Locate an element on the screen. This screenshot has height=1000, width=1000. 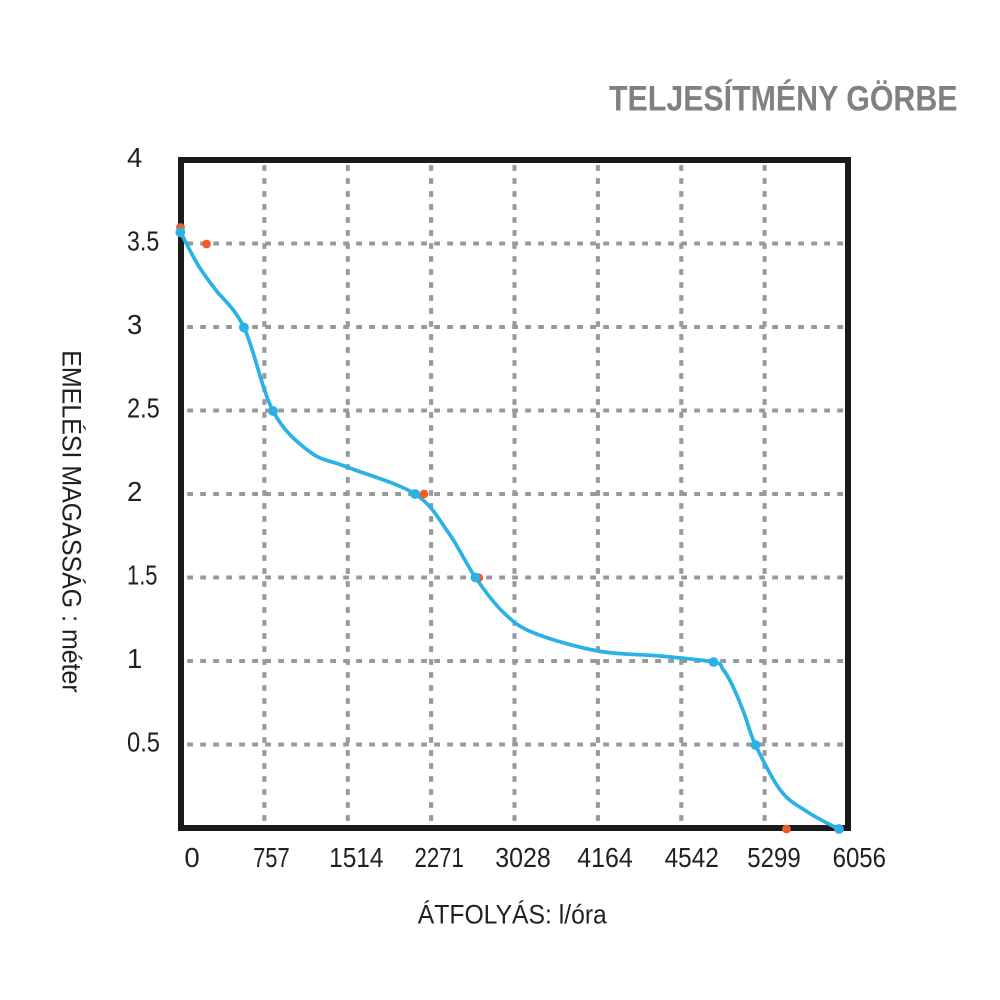
svg-text: 1514 is located at coordinates (356, 857).